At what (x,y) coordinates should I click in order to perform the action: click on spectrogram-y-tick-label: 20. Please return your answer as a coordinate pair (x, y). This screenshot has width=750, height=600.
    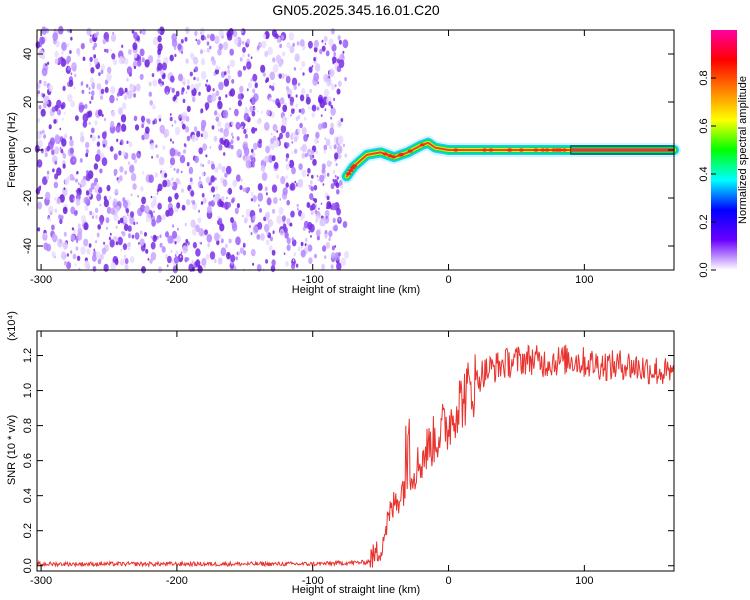
    Looking at the image, I should click on (28, 102).